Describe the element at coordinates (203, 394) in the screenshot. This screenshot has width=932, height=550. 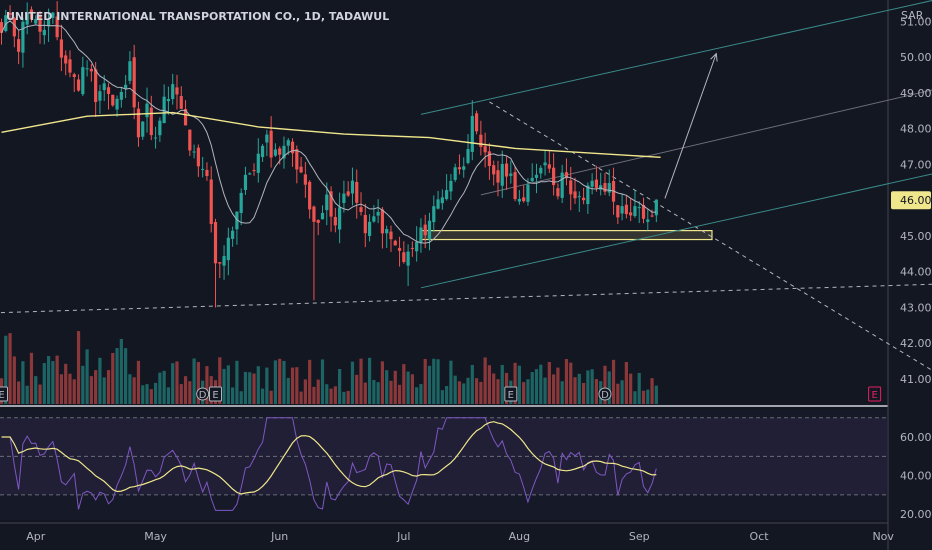
I see `event-marker: D` at that location.